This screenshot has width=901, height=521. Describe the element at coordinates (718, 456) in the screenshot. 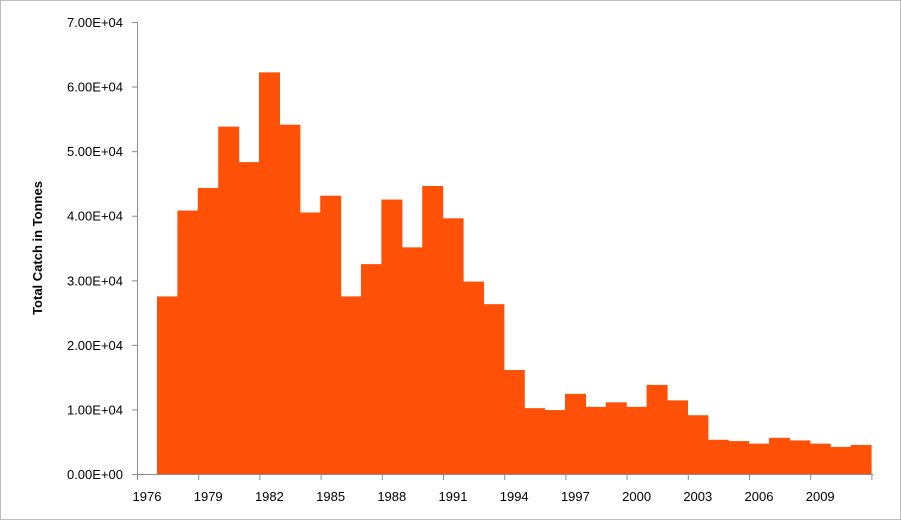

I see `bar-2003` at that location.